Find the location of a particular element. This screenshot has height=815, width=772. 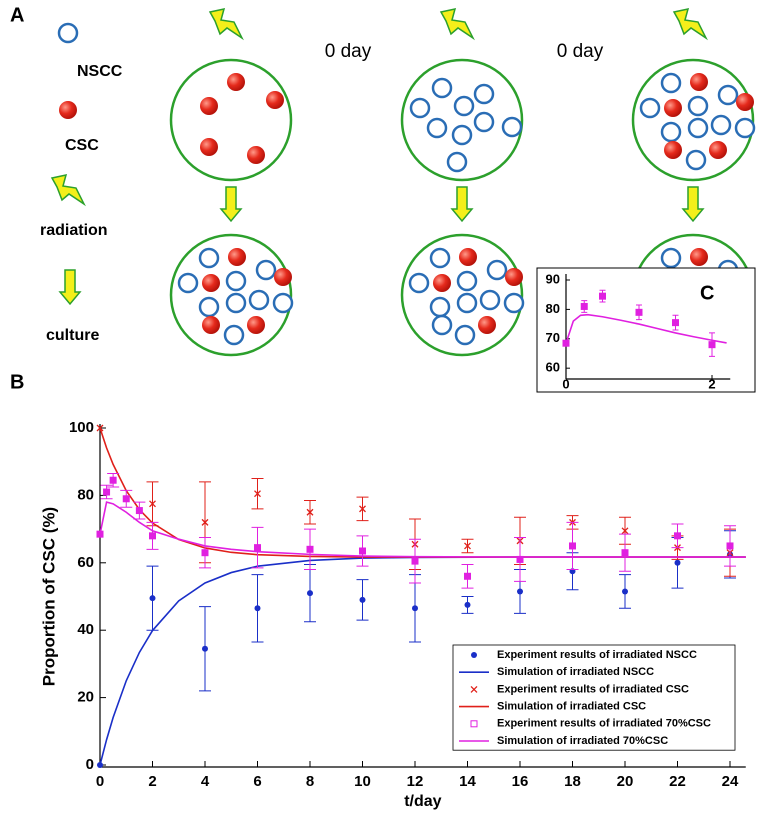

y-tick-label: 90 is located at coordinates (553, 278).